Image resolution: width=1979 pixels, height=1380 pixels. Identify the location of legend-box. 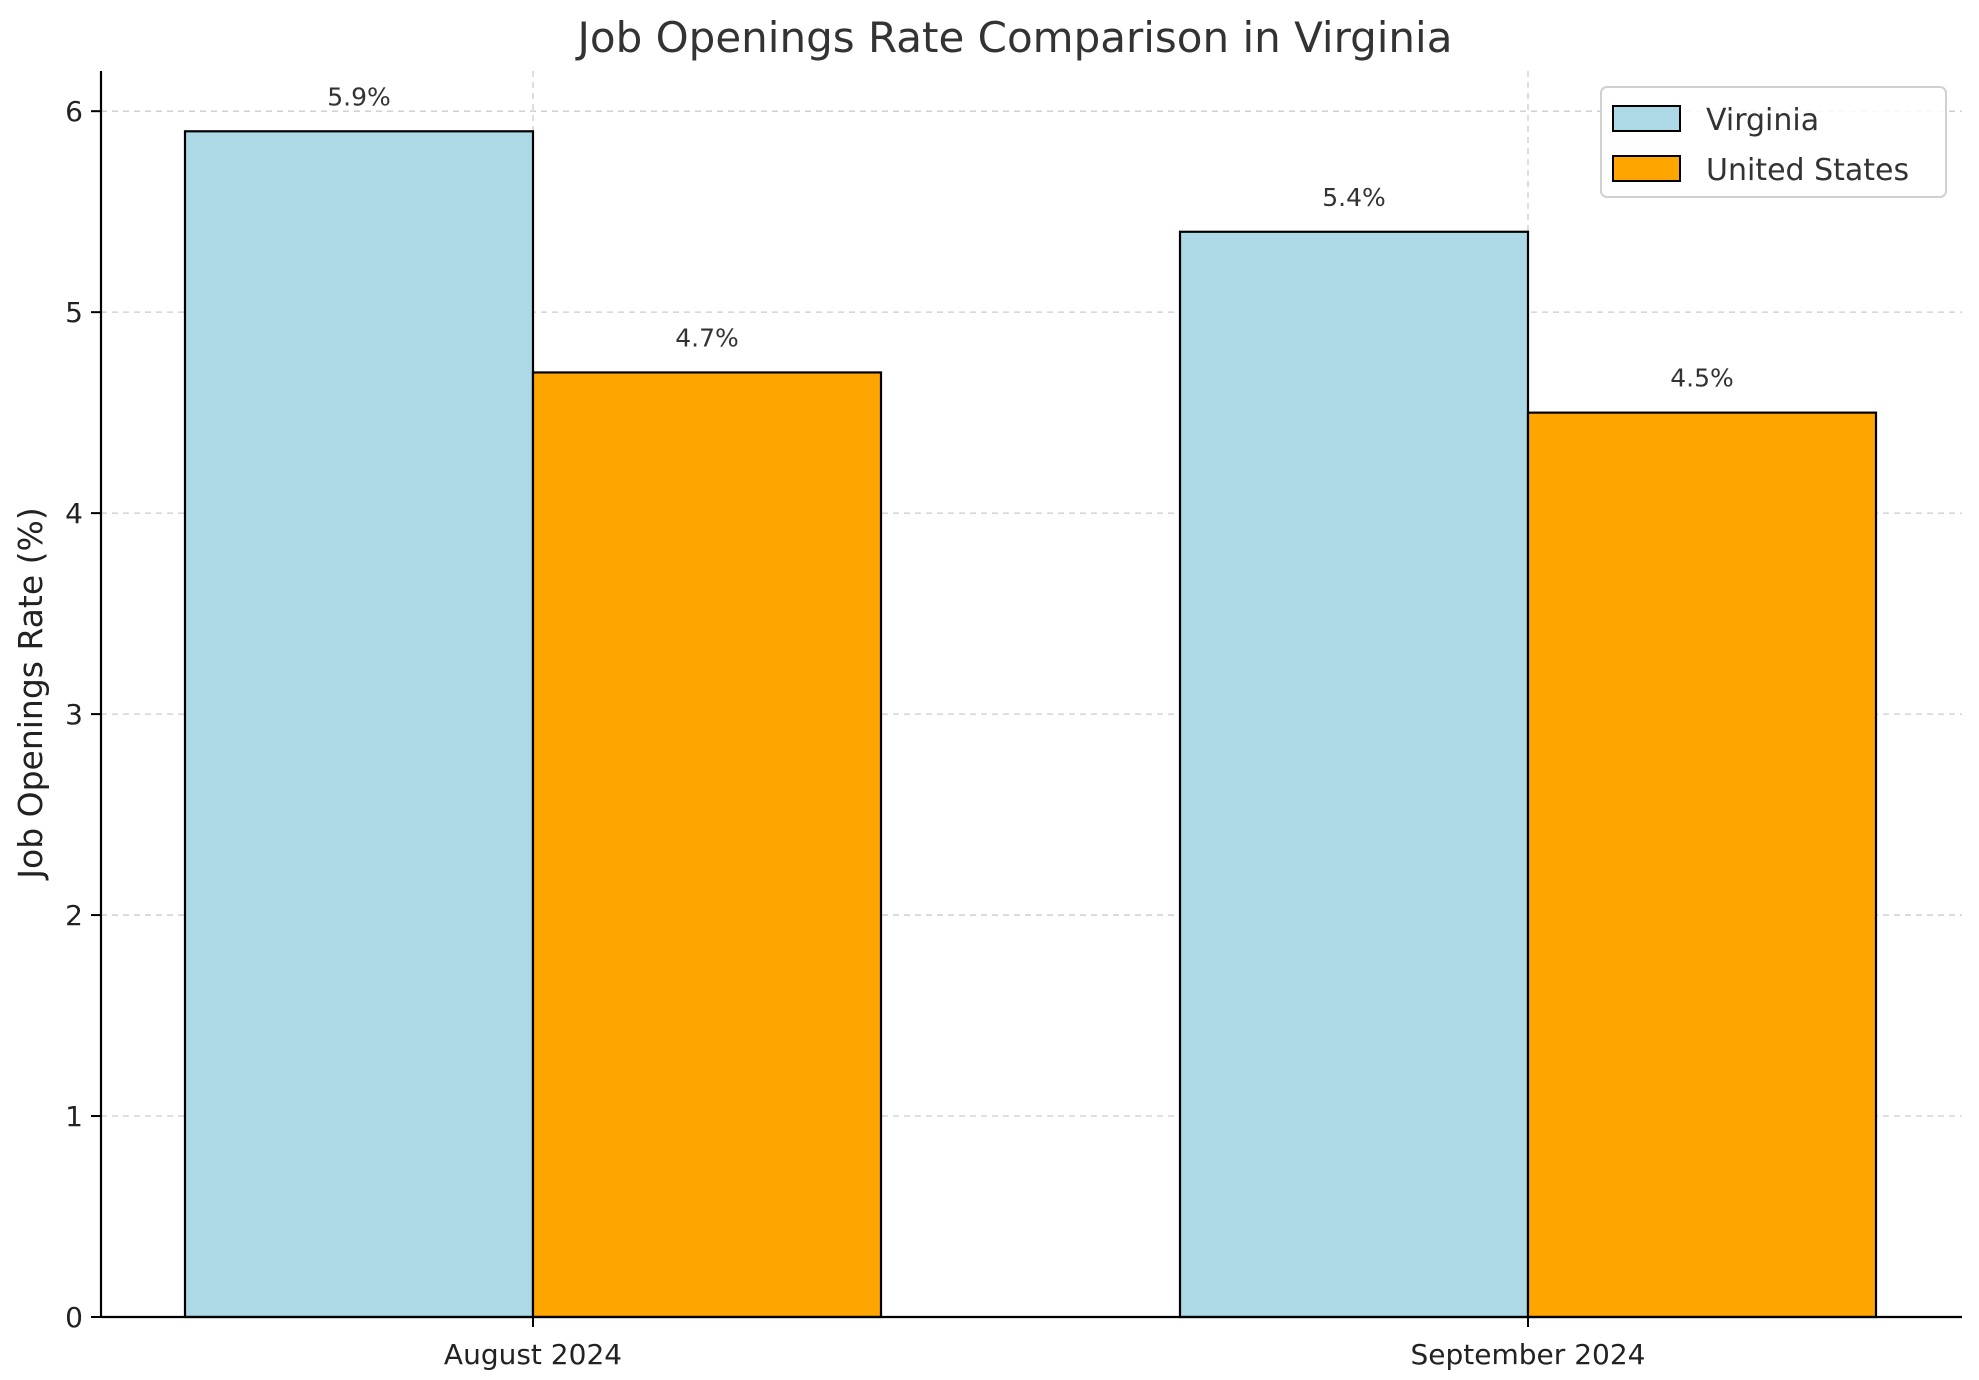
(1773, 142).